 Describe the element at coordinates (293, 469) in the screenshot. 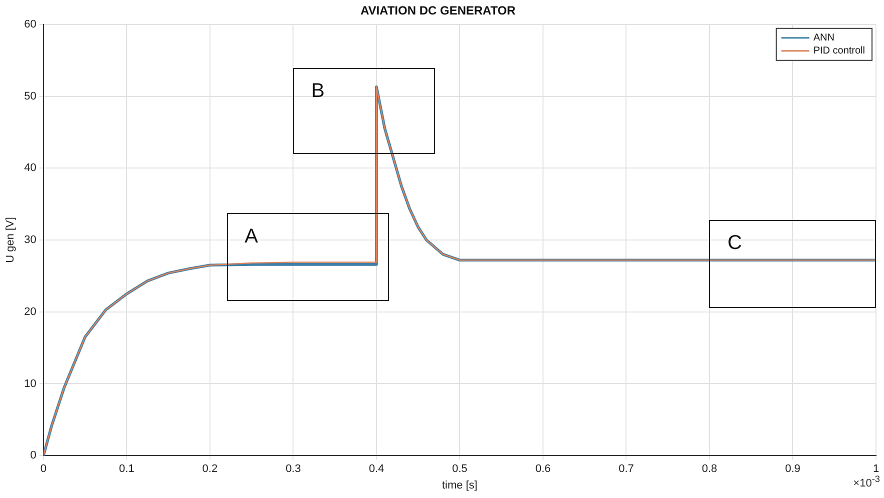

I see `x-tick-label: 0.3` at that location.